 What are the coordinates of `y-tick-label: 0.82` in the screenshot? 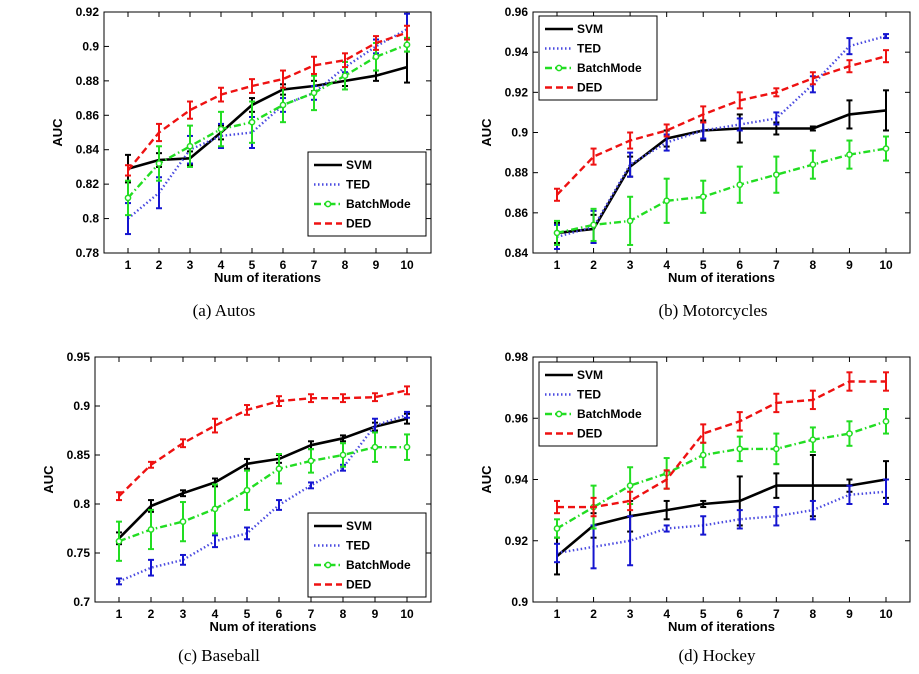 It's located at (88, 184).